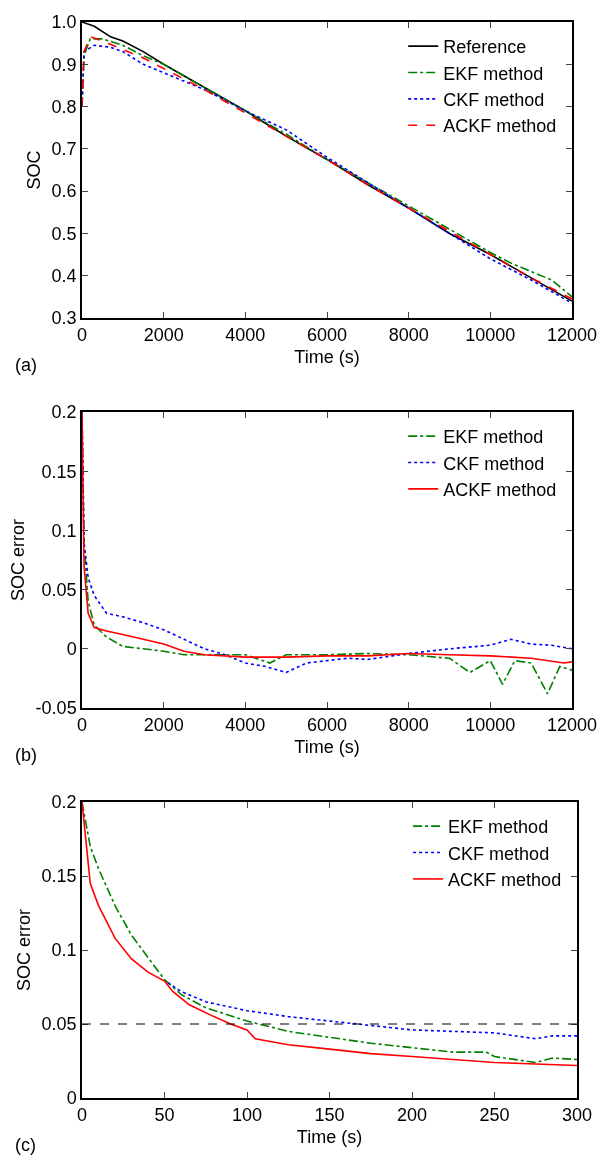 This screenshot has height=1171, width=609. I want to click on x-tick-label: 300, so click(577, 1115).